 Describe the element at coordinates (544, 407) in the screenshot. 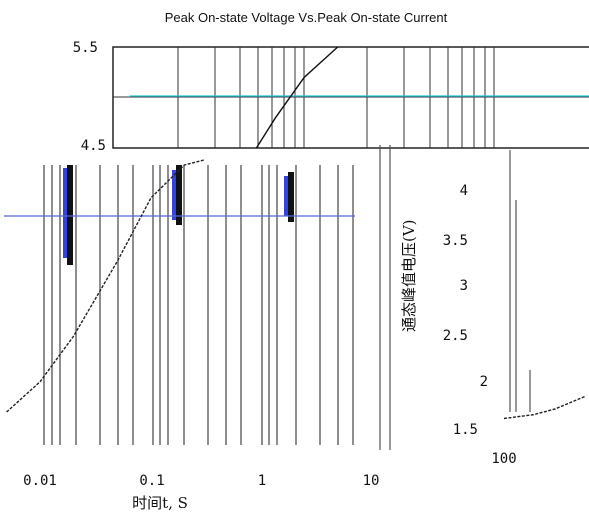

I see `right-series-line` at that location.